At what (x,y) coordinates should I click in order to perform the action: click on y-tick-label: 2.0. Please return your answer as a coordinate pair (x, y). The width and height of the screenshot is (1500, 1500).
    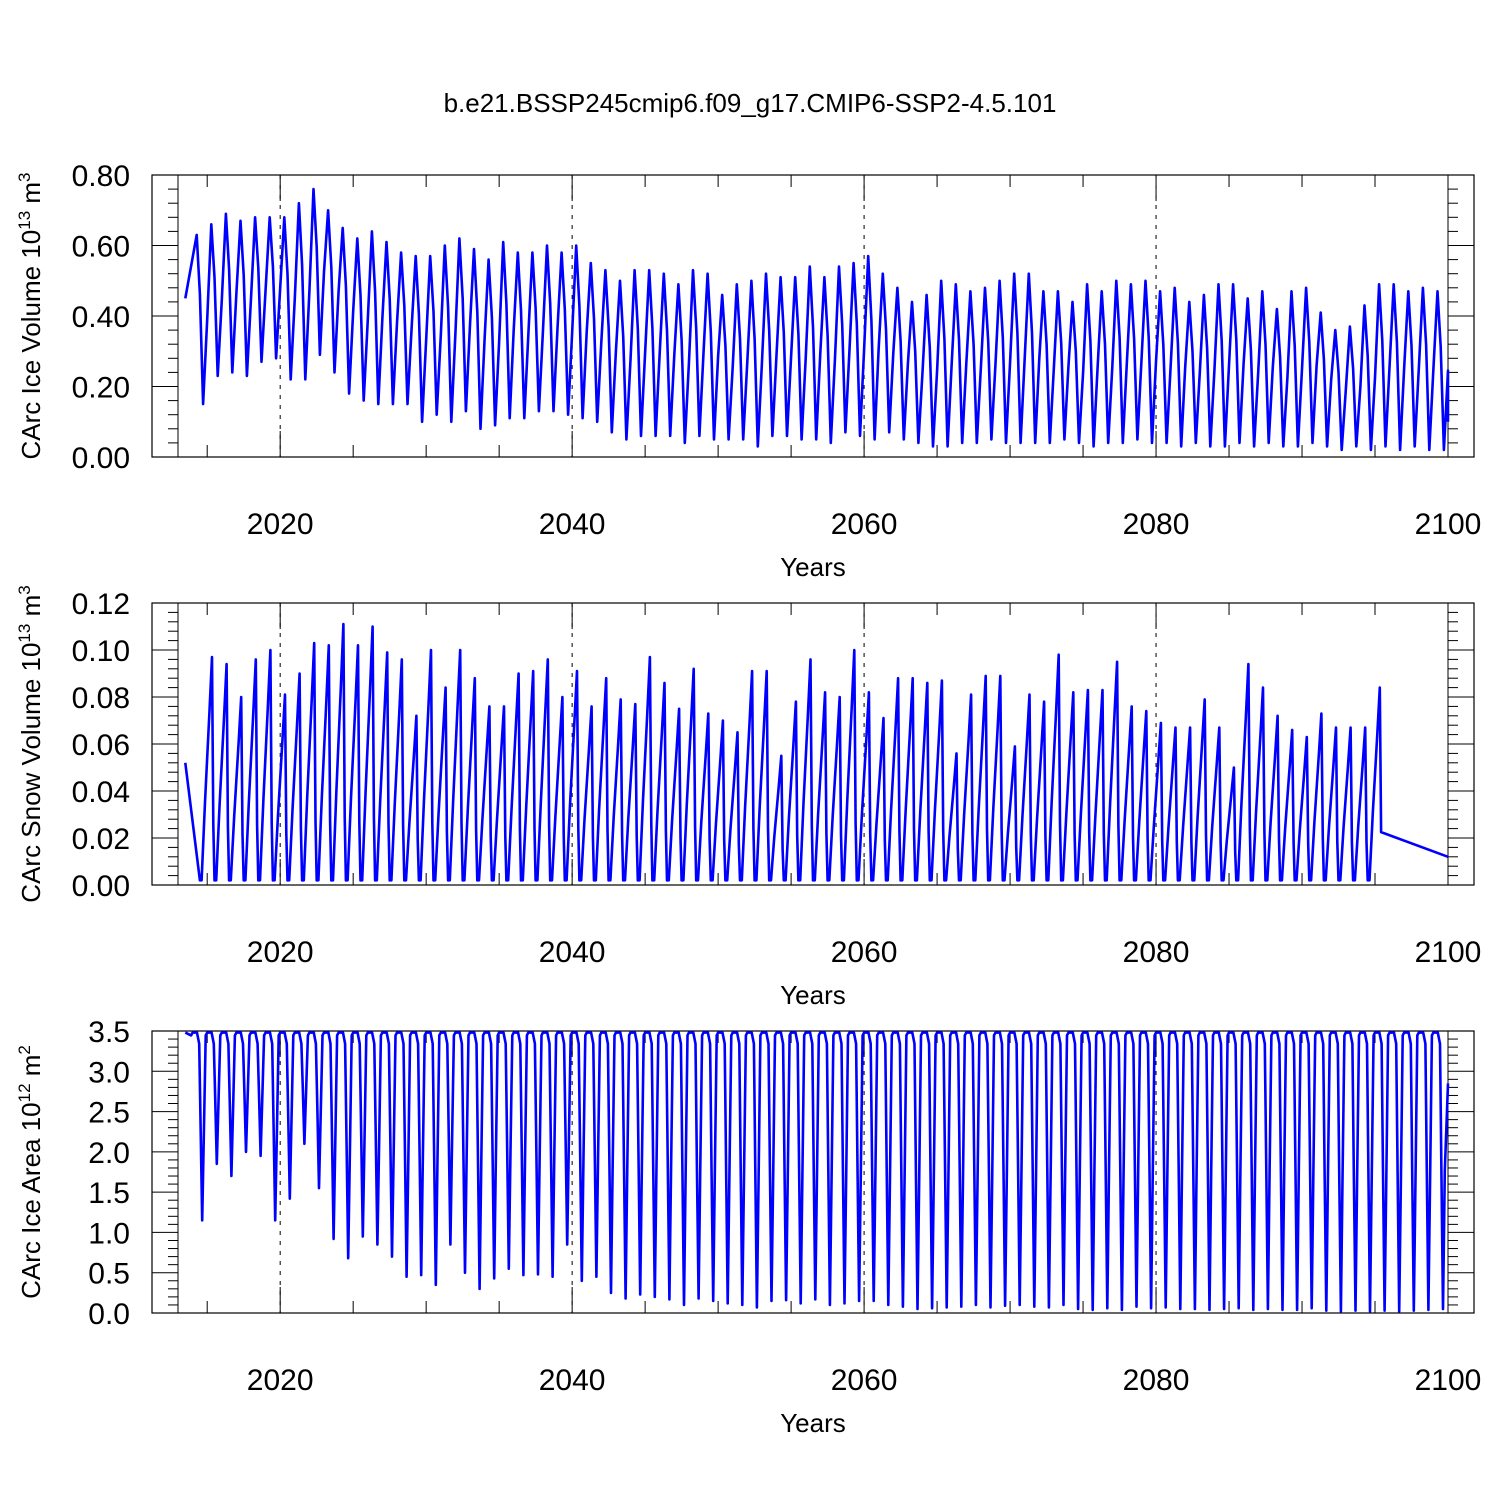
    Looking at the image, I should click on (109, 1153).